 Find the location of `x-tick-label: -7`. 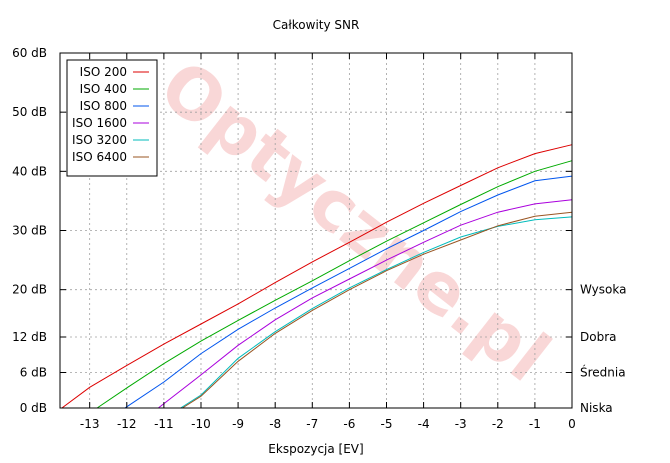

x-tick-label: -7 is located at coordinates (312, 424).